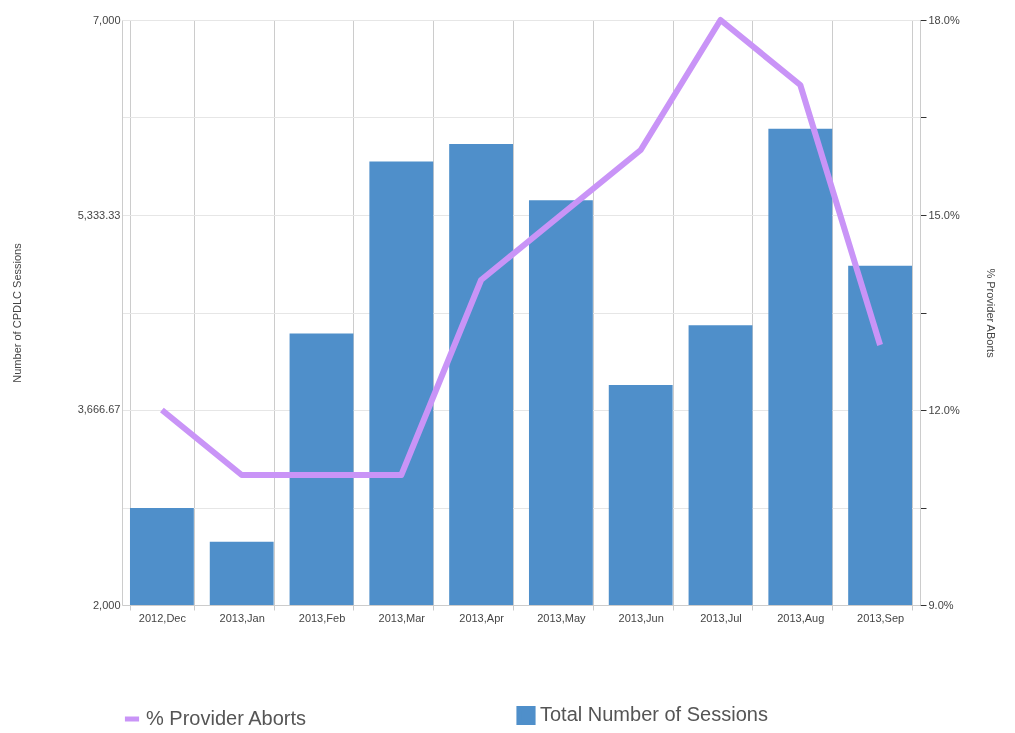 This screenshot has height=733, width=1015. I want to click on x-tick-label: 2013,Sep, so click(881, 617).